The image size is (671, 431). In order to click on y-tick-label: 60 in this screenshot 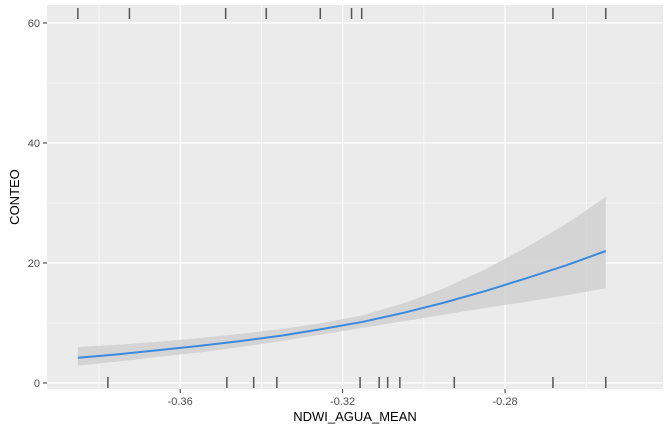, I will do `click(34, 24)`.